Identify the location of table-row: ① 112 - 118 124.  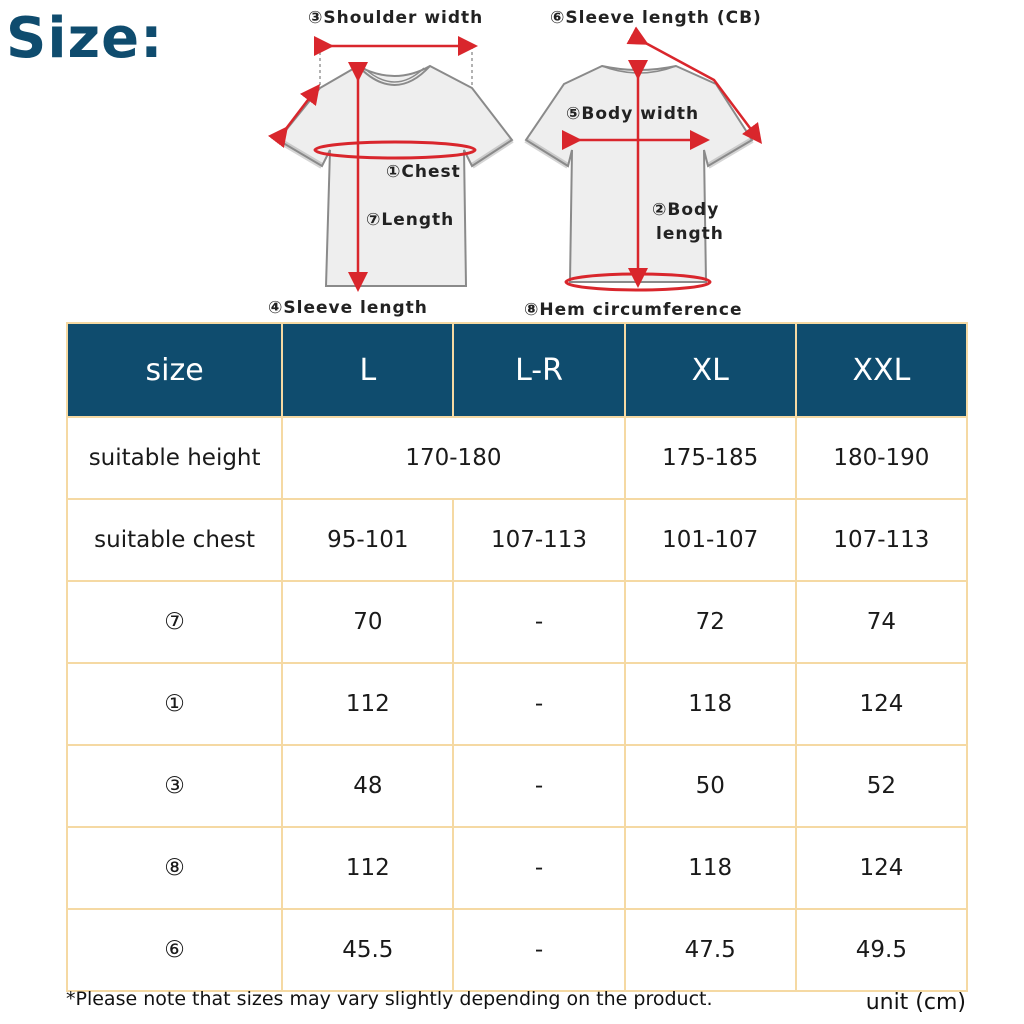
(517, 704).